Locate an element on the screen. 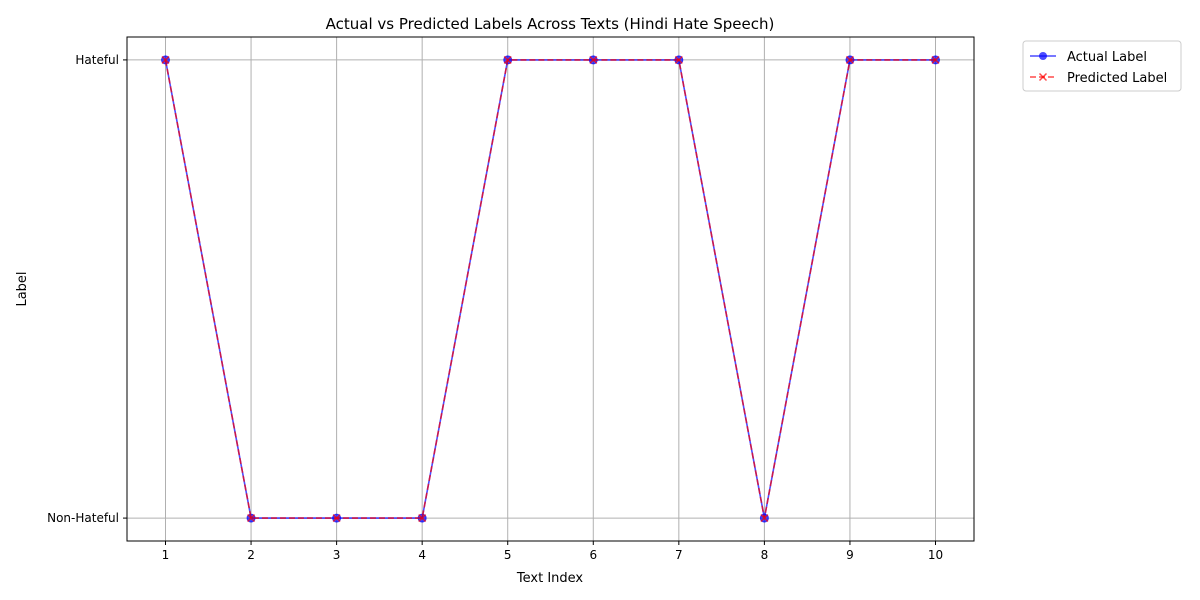 This screenshot has width=1200, height=600. x-tick-label: 10 is located at coordinates (935, 555).